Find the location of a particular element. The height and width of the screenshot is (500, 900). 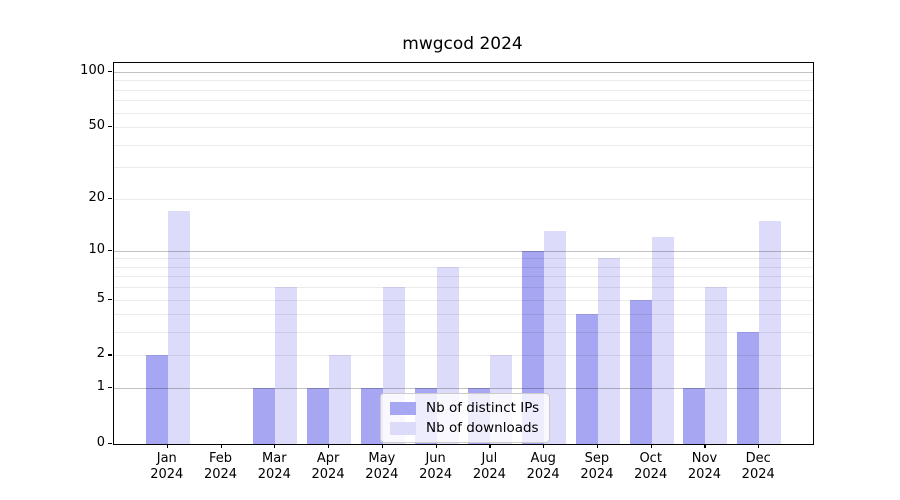

x-tick-mark-mar is located at coordinates (275, 446).